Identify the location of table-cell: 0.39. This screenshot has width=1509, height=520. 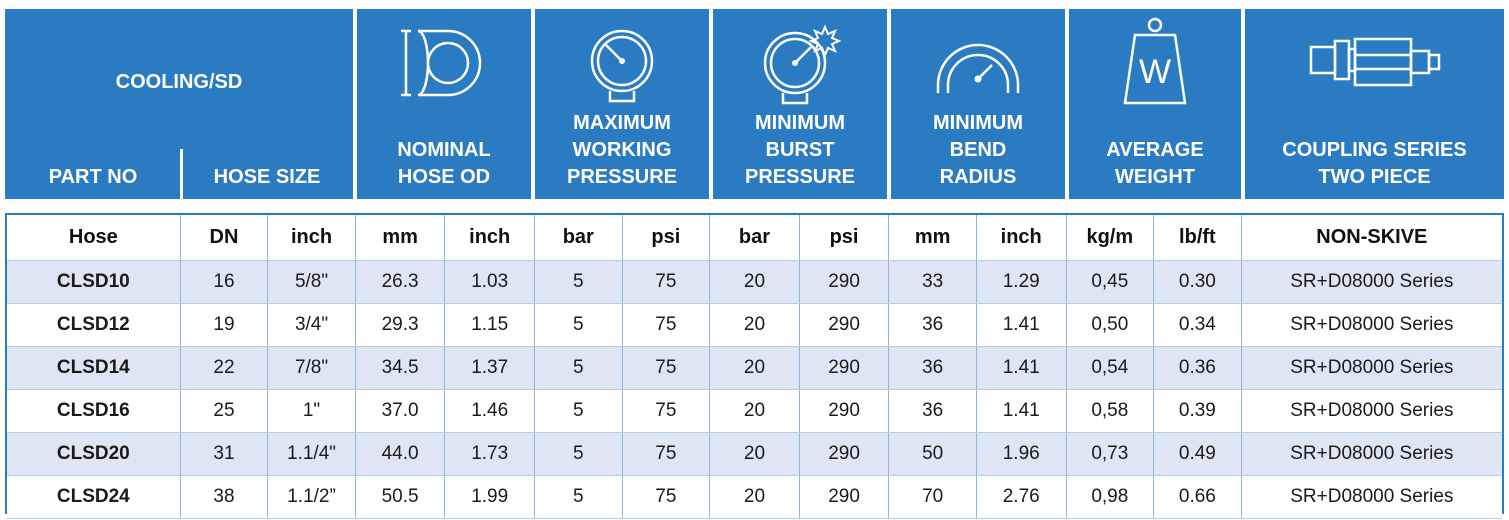
(1197, 411).